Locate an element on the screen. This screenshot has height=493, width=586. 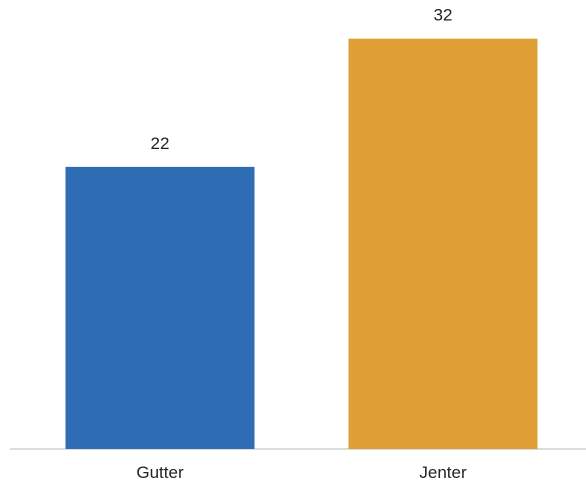
data-label-jenter: 32 is located at coordinates (443, 15).